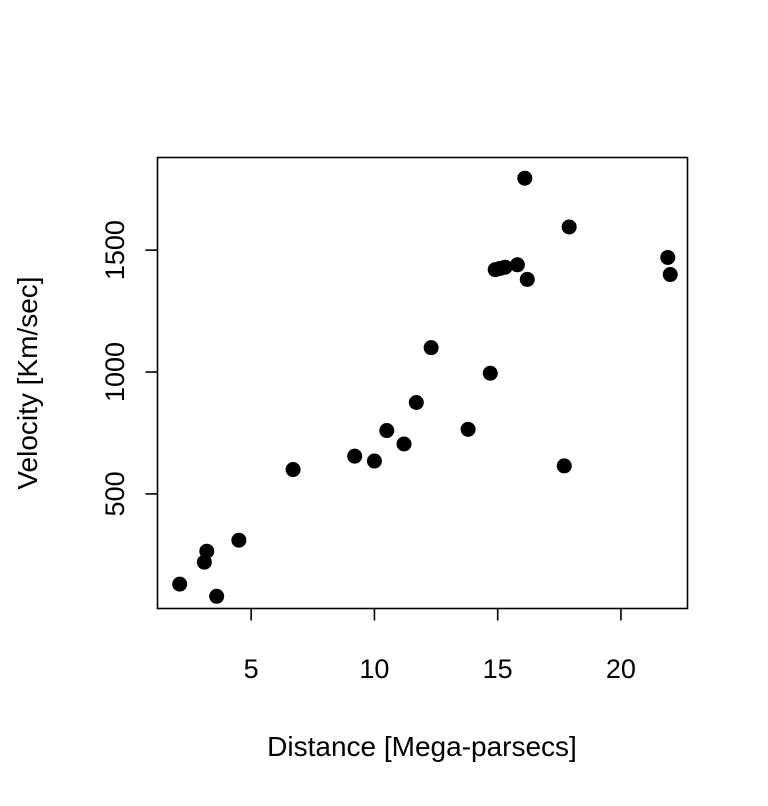  I want to click on y-axis: 500 1000 1500, so click(129, 368).